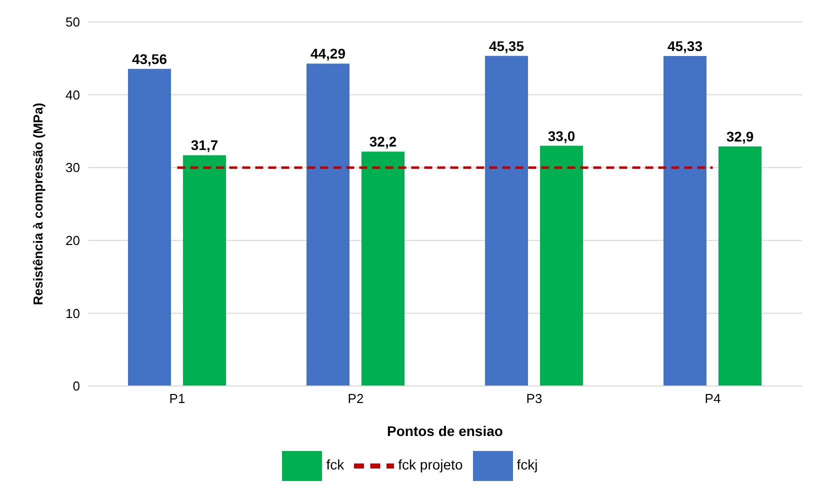  I want to click on y-tick-label: 40, so click(73, 94).